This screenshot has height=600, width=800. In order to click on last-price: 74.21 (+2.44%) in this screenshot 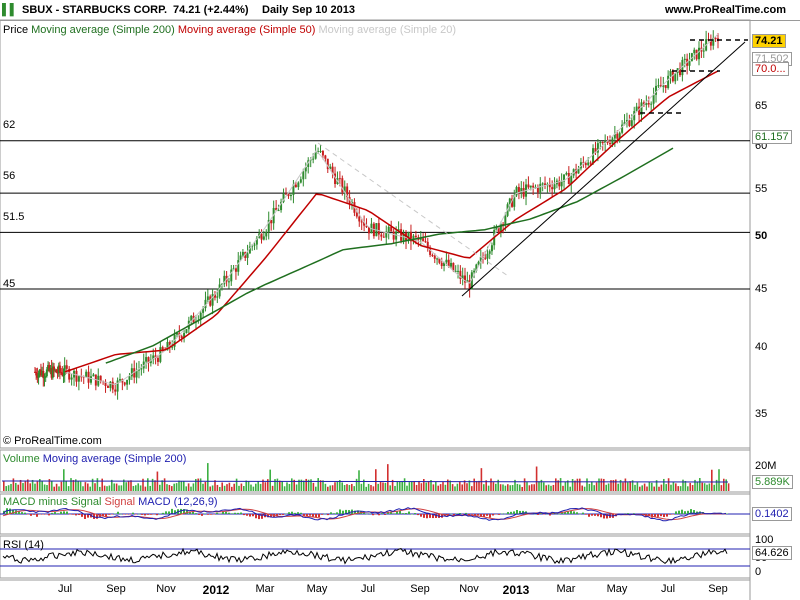, I will do `click(211, 10)`.